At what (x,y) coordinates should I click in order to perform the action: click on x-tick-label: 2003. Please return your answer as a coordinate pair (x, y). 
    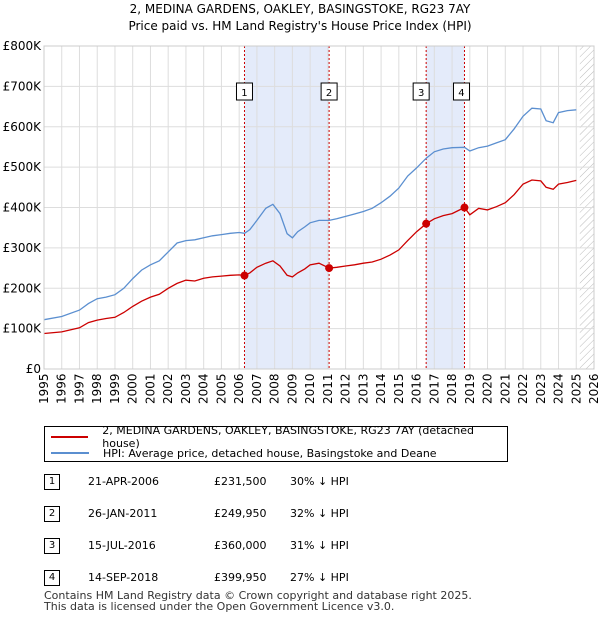
    Looking at the image, I should click on (186, 388).